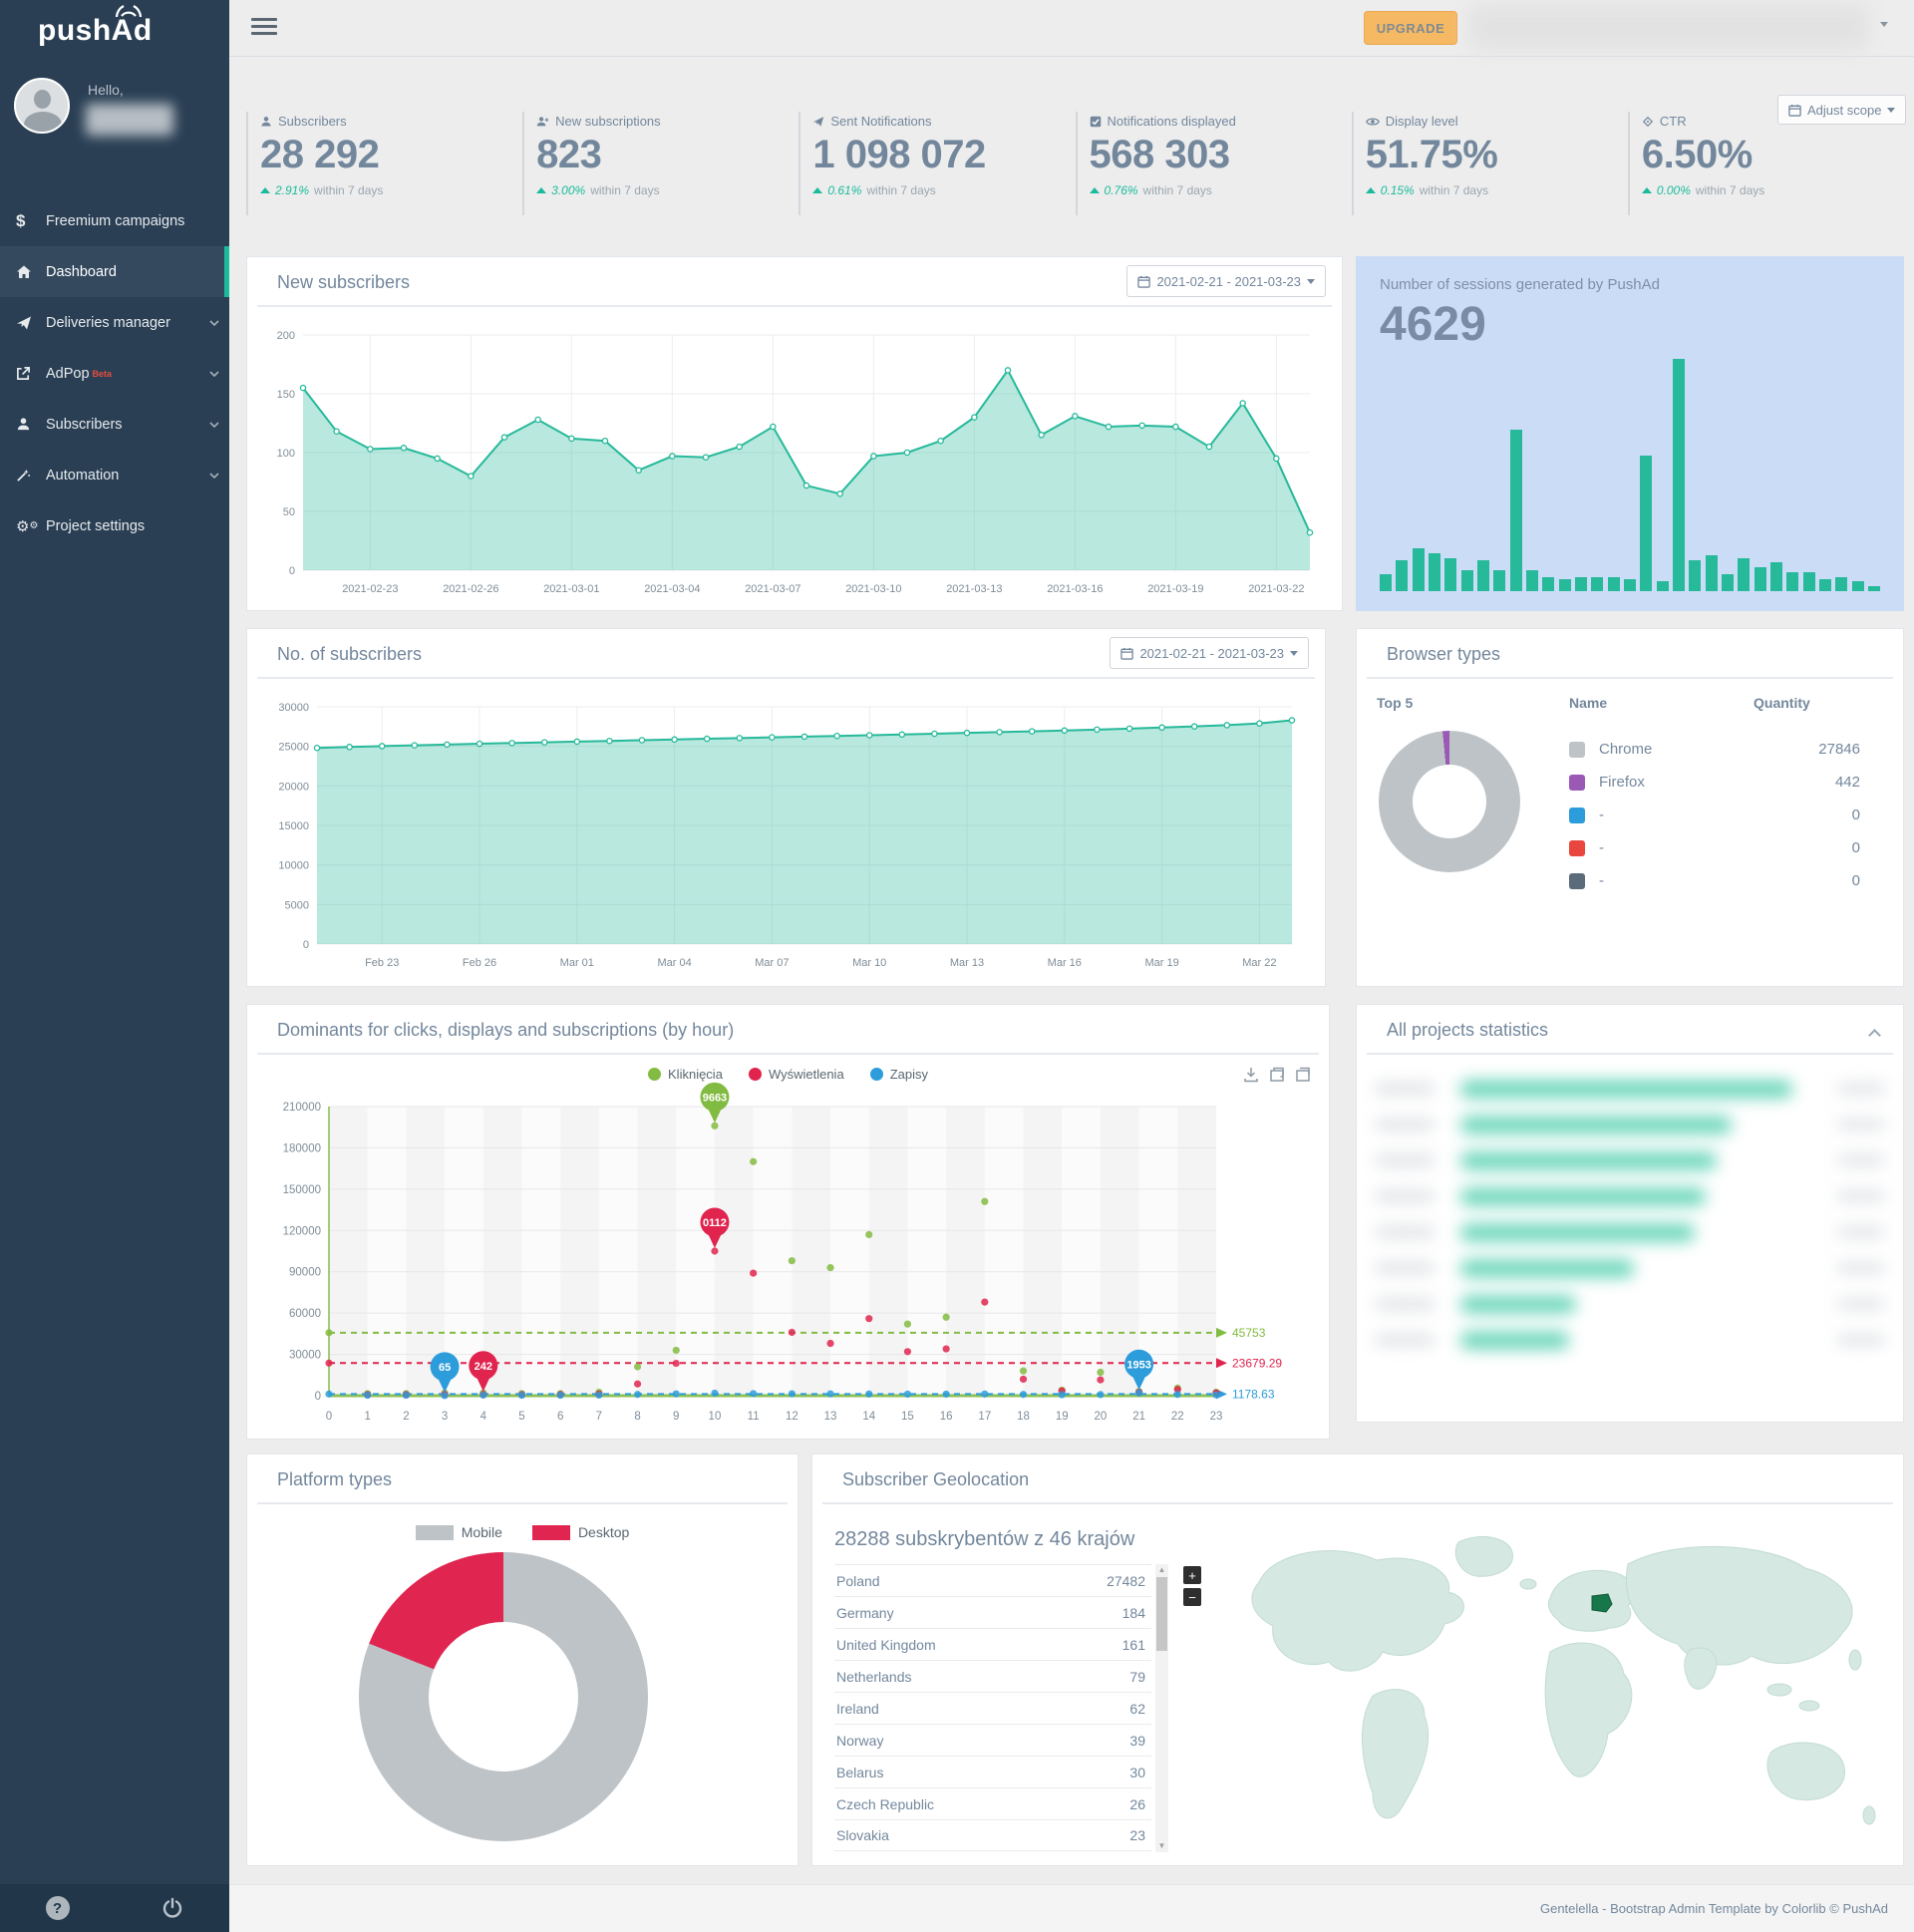 This screenshot has width=1914, height=1932. Describe the element at coordinates (1528, 1584) in the screenshot. I see `map-island` at that location.